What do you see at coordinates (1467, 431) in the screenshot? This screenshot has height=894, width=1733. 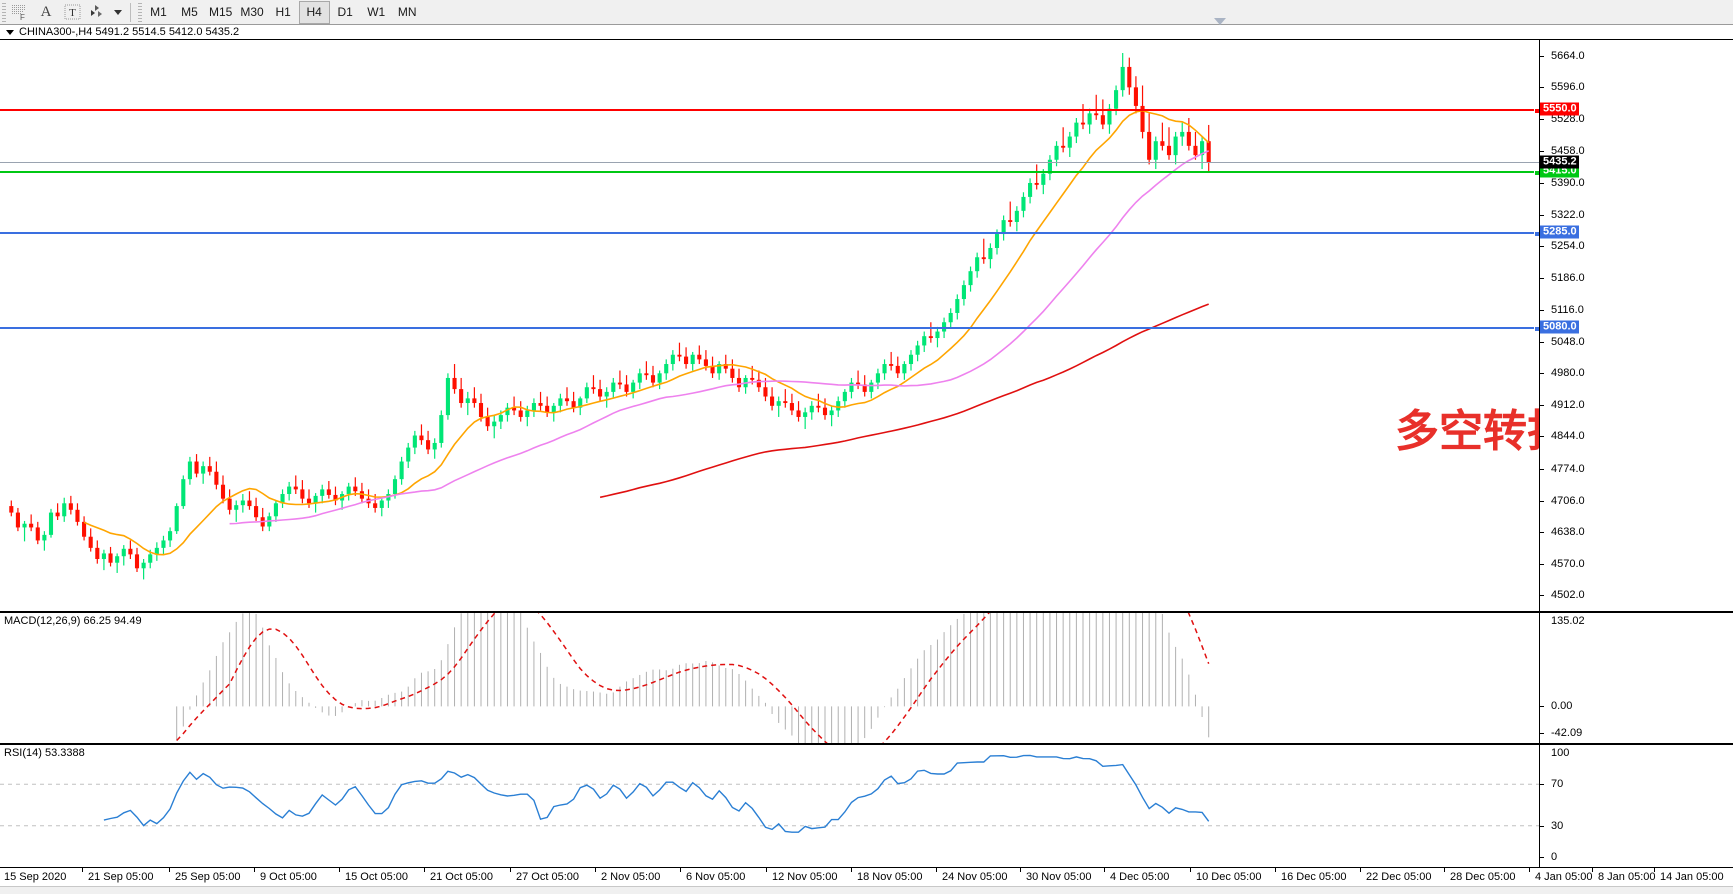 I see `chart-annotation-text: 多空转折点5415` at bounding box center [1467, 431].